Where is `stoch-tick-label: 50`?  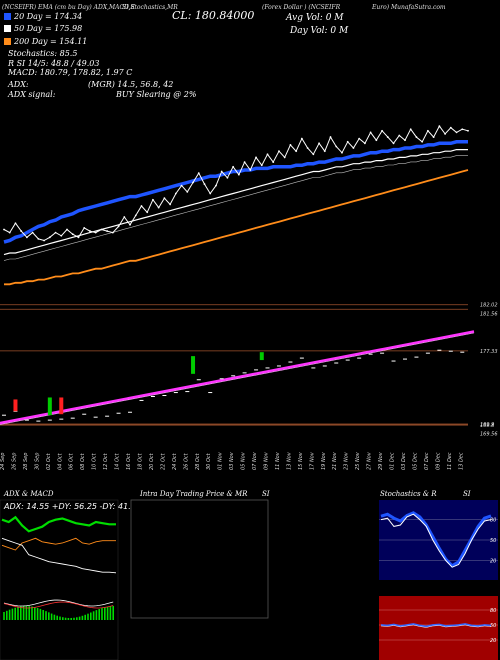 stoch-tick-label: 50 is located at coordinates (493, 541).